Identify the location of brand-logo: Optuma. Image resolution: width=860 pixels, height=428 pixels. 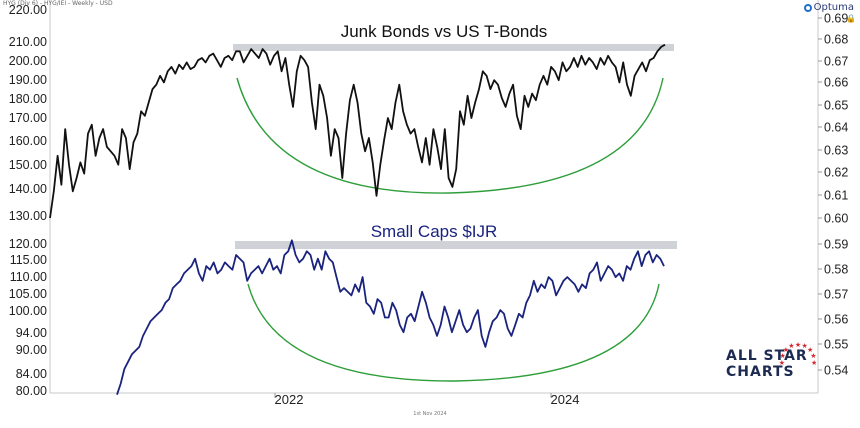
(828, 7).